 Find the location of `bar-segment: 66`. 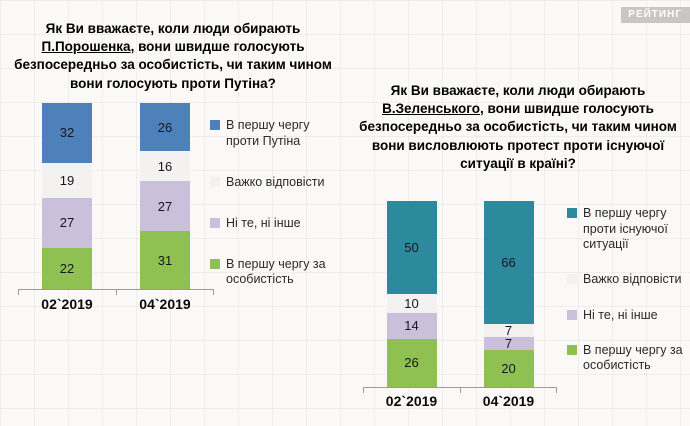

bar-segment: 66 is located at coordinates (508, 262).